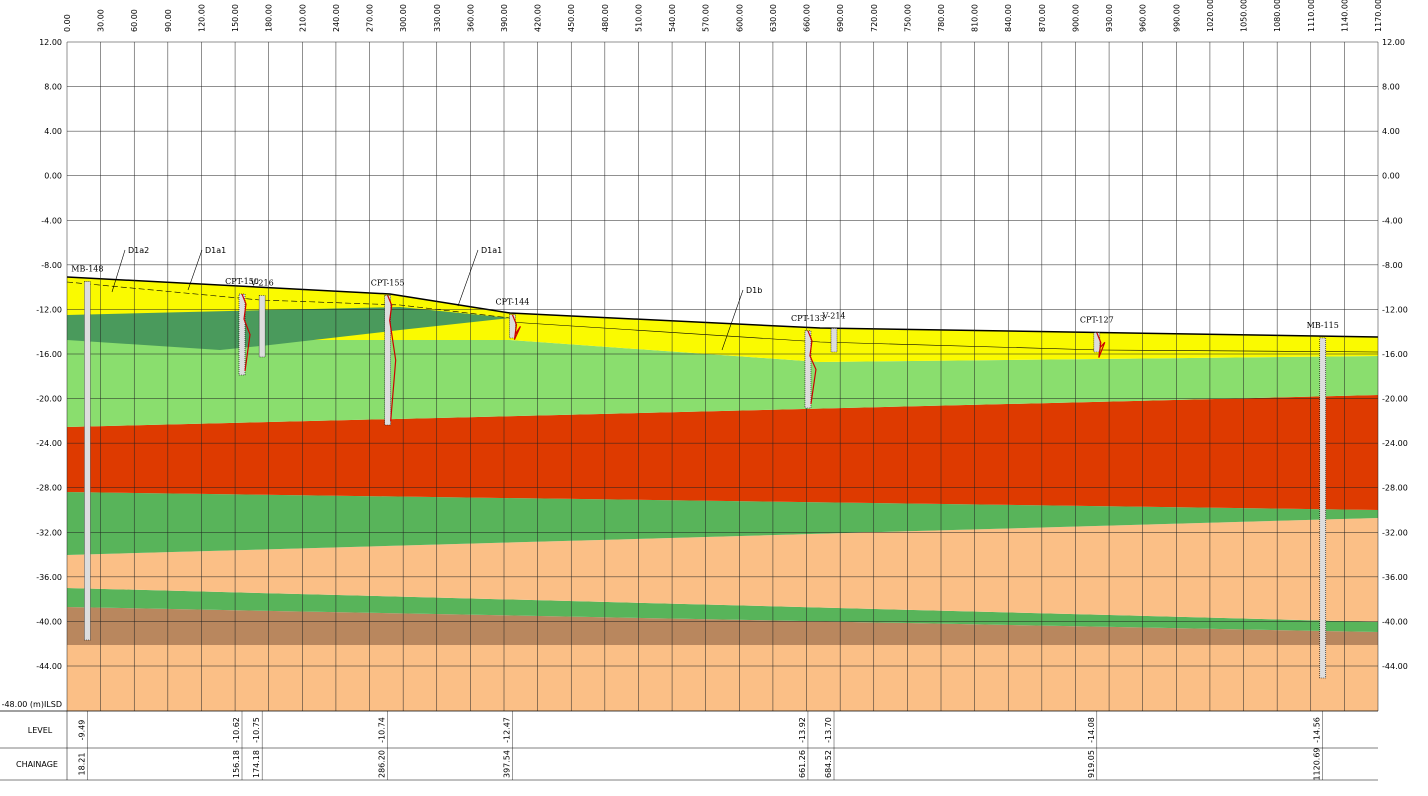 The height and width of the screenshot is (796, 1428). What do you see at coordinates (51, 265) in the screenshot?
I see `y-tick-label: -8.00` at bounding box center [51, 265].